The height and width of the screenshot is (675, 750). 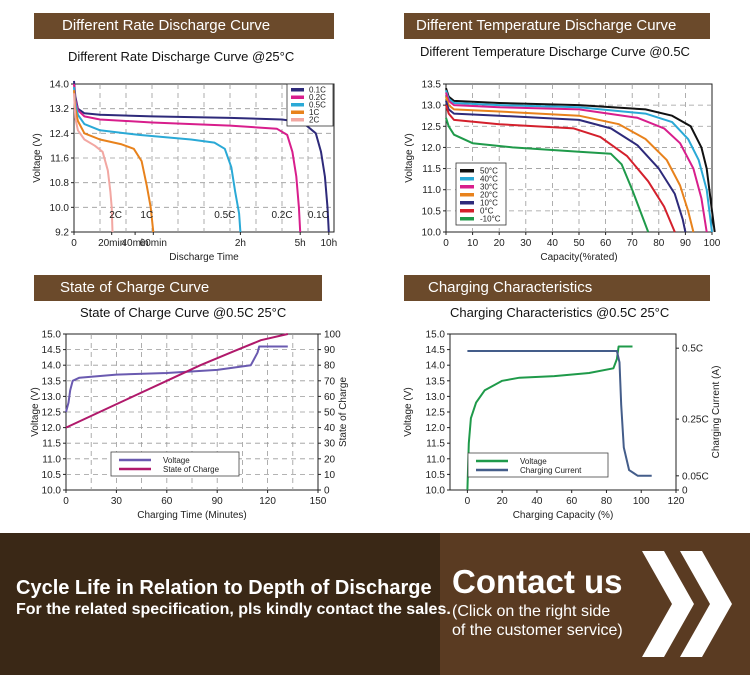 I want to click on x-axis-title: Capacity(%rated), so click(x=578, y=257).